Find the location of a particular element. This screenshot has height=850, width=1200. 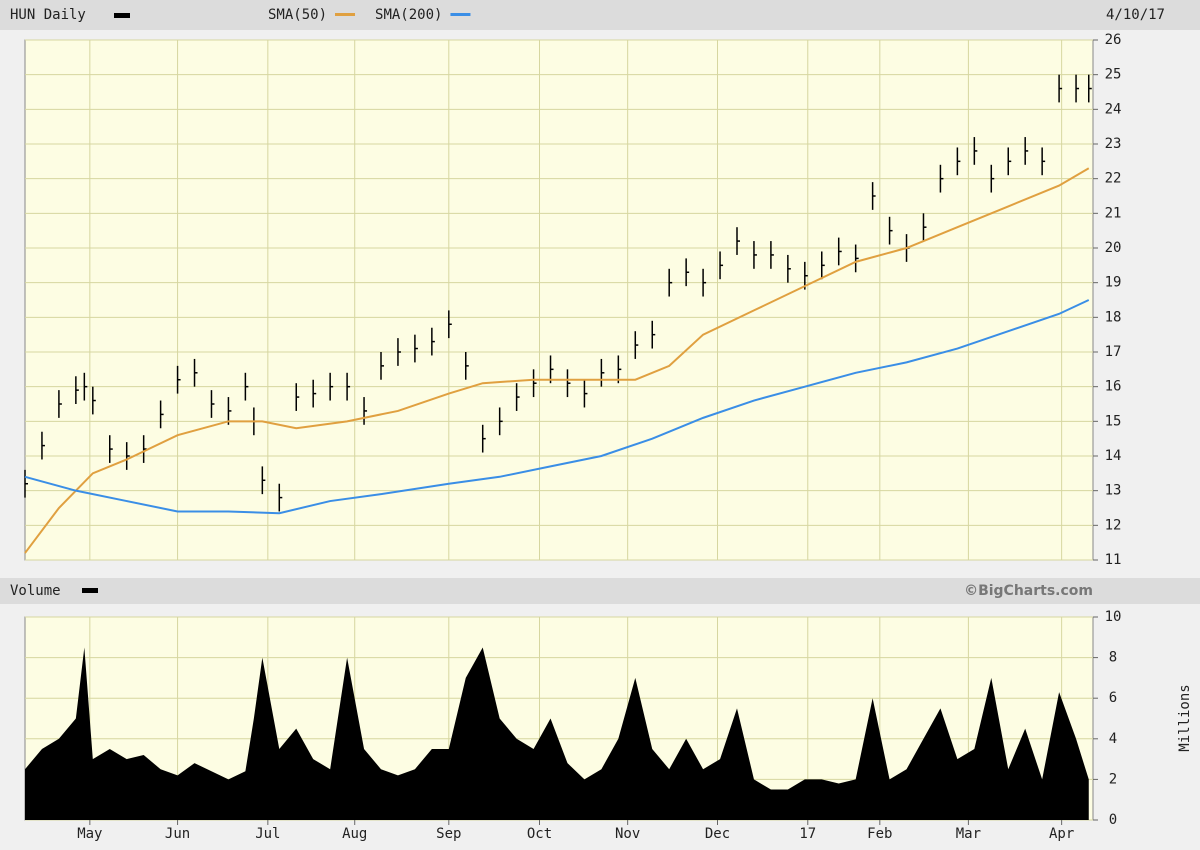

x-tick-label: Feb is located at coordinates (879, 834).